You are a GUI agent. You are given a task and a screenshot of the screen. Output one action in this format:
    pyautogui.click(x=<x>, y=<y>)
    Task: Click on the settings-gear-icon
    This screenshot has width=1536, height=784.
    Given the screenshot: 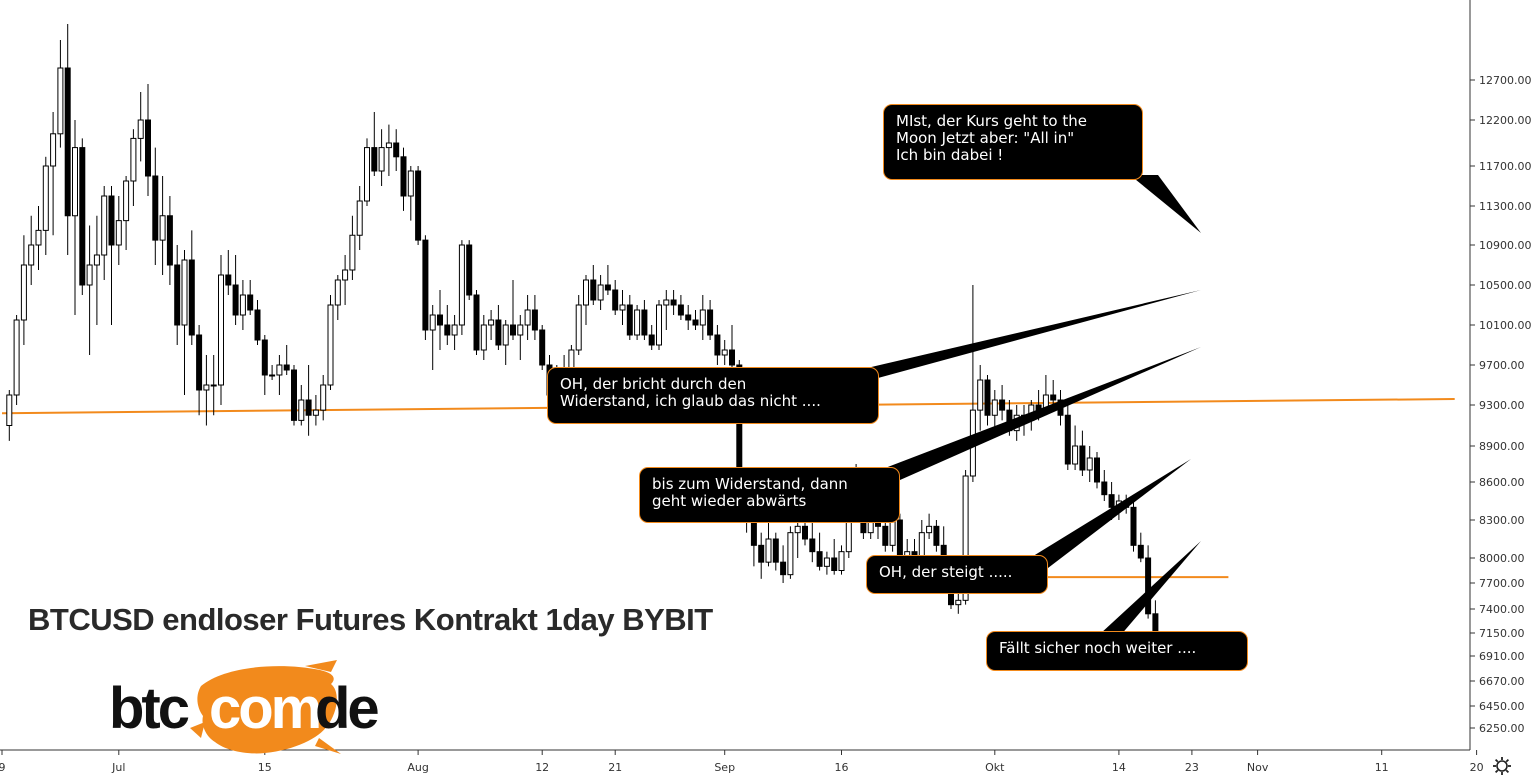 What is the action you would take?
    pyautogui.click(x=1502, y=766)
    